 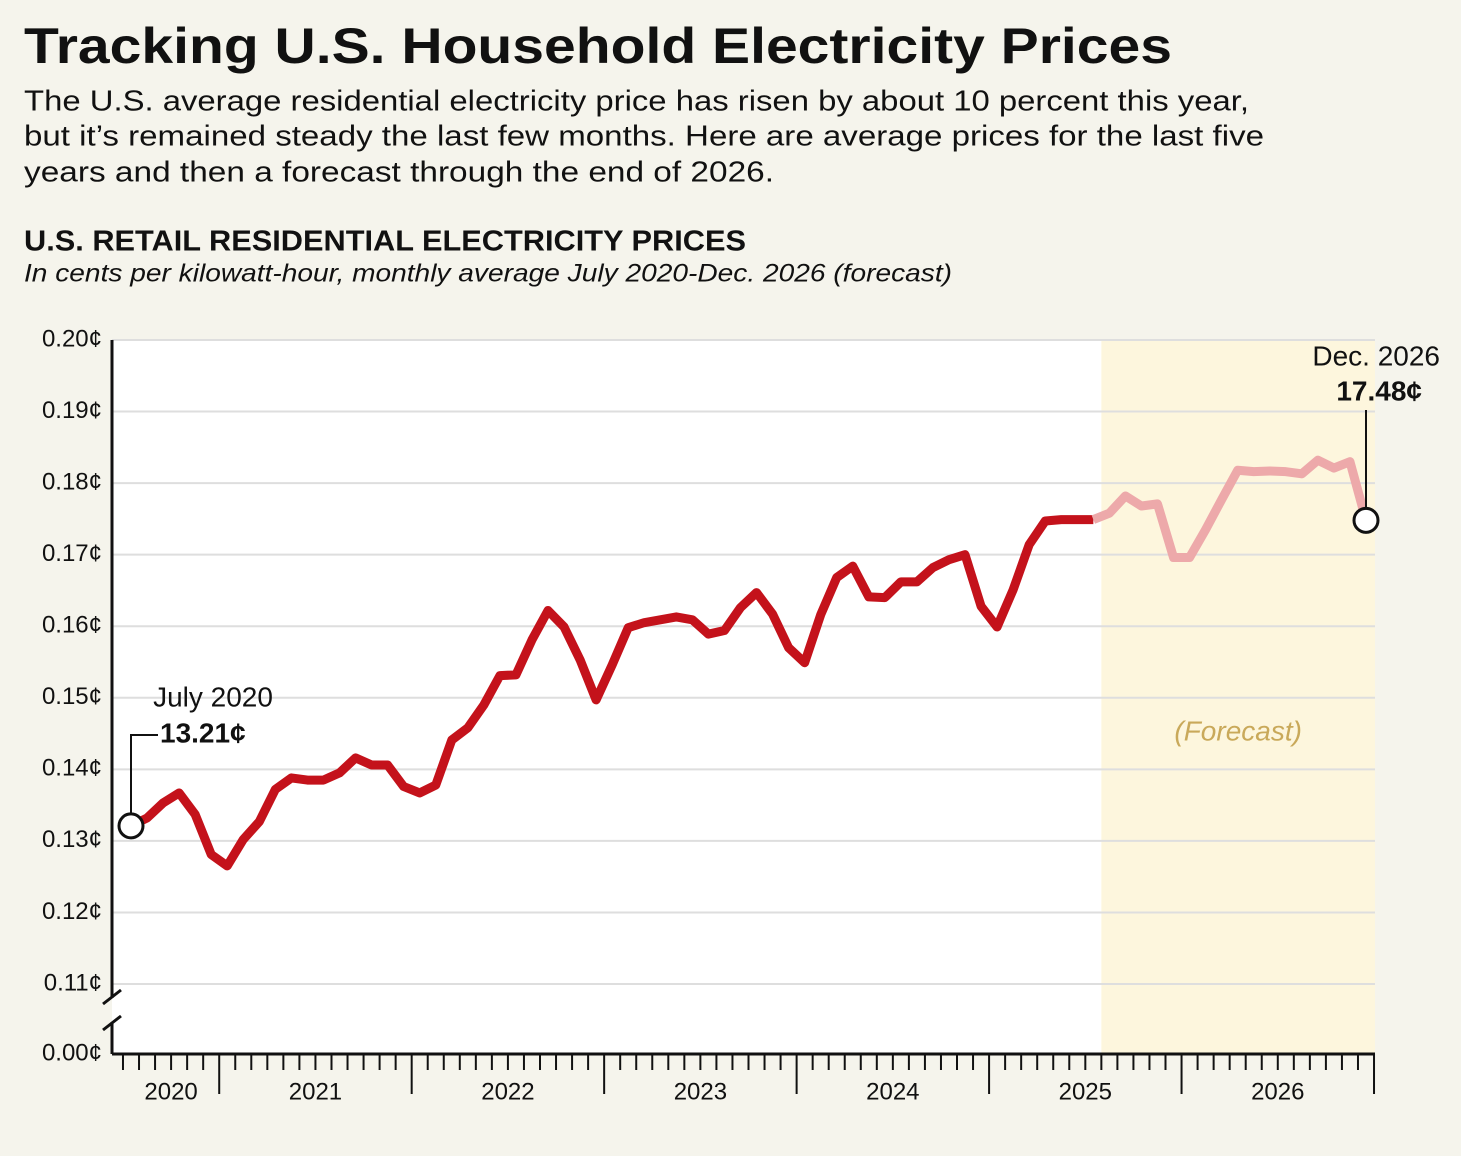 What do you see at coordinates (507, 1091) in the screenshot?
I see `x-tick-label: 2022` at bounding box center [507, 1091].